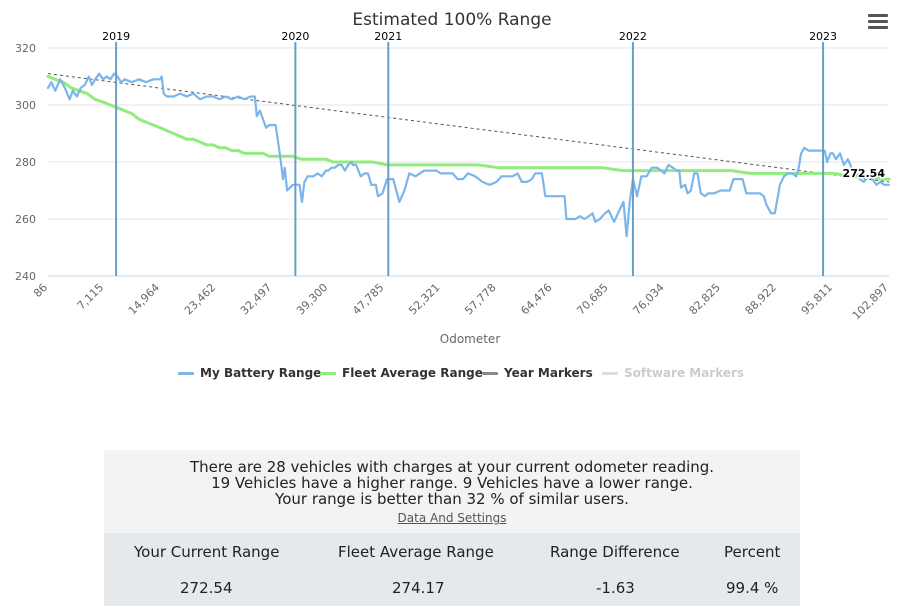 Image resolution: width=907 pixels, height=612 pixels. I want to click on legend-label: Fleet Average Range, so click(412, 373).